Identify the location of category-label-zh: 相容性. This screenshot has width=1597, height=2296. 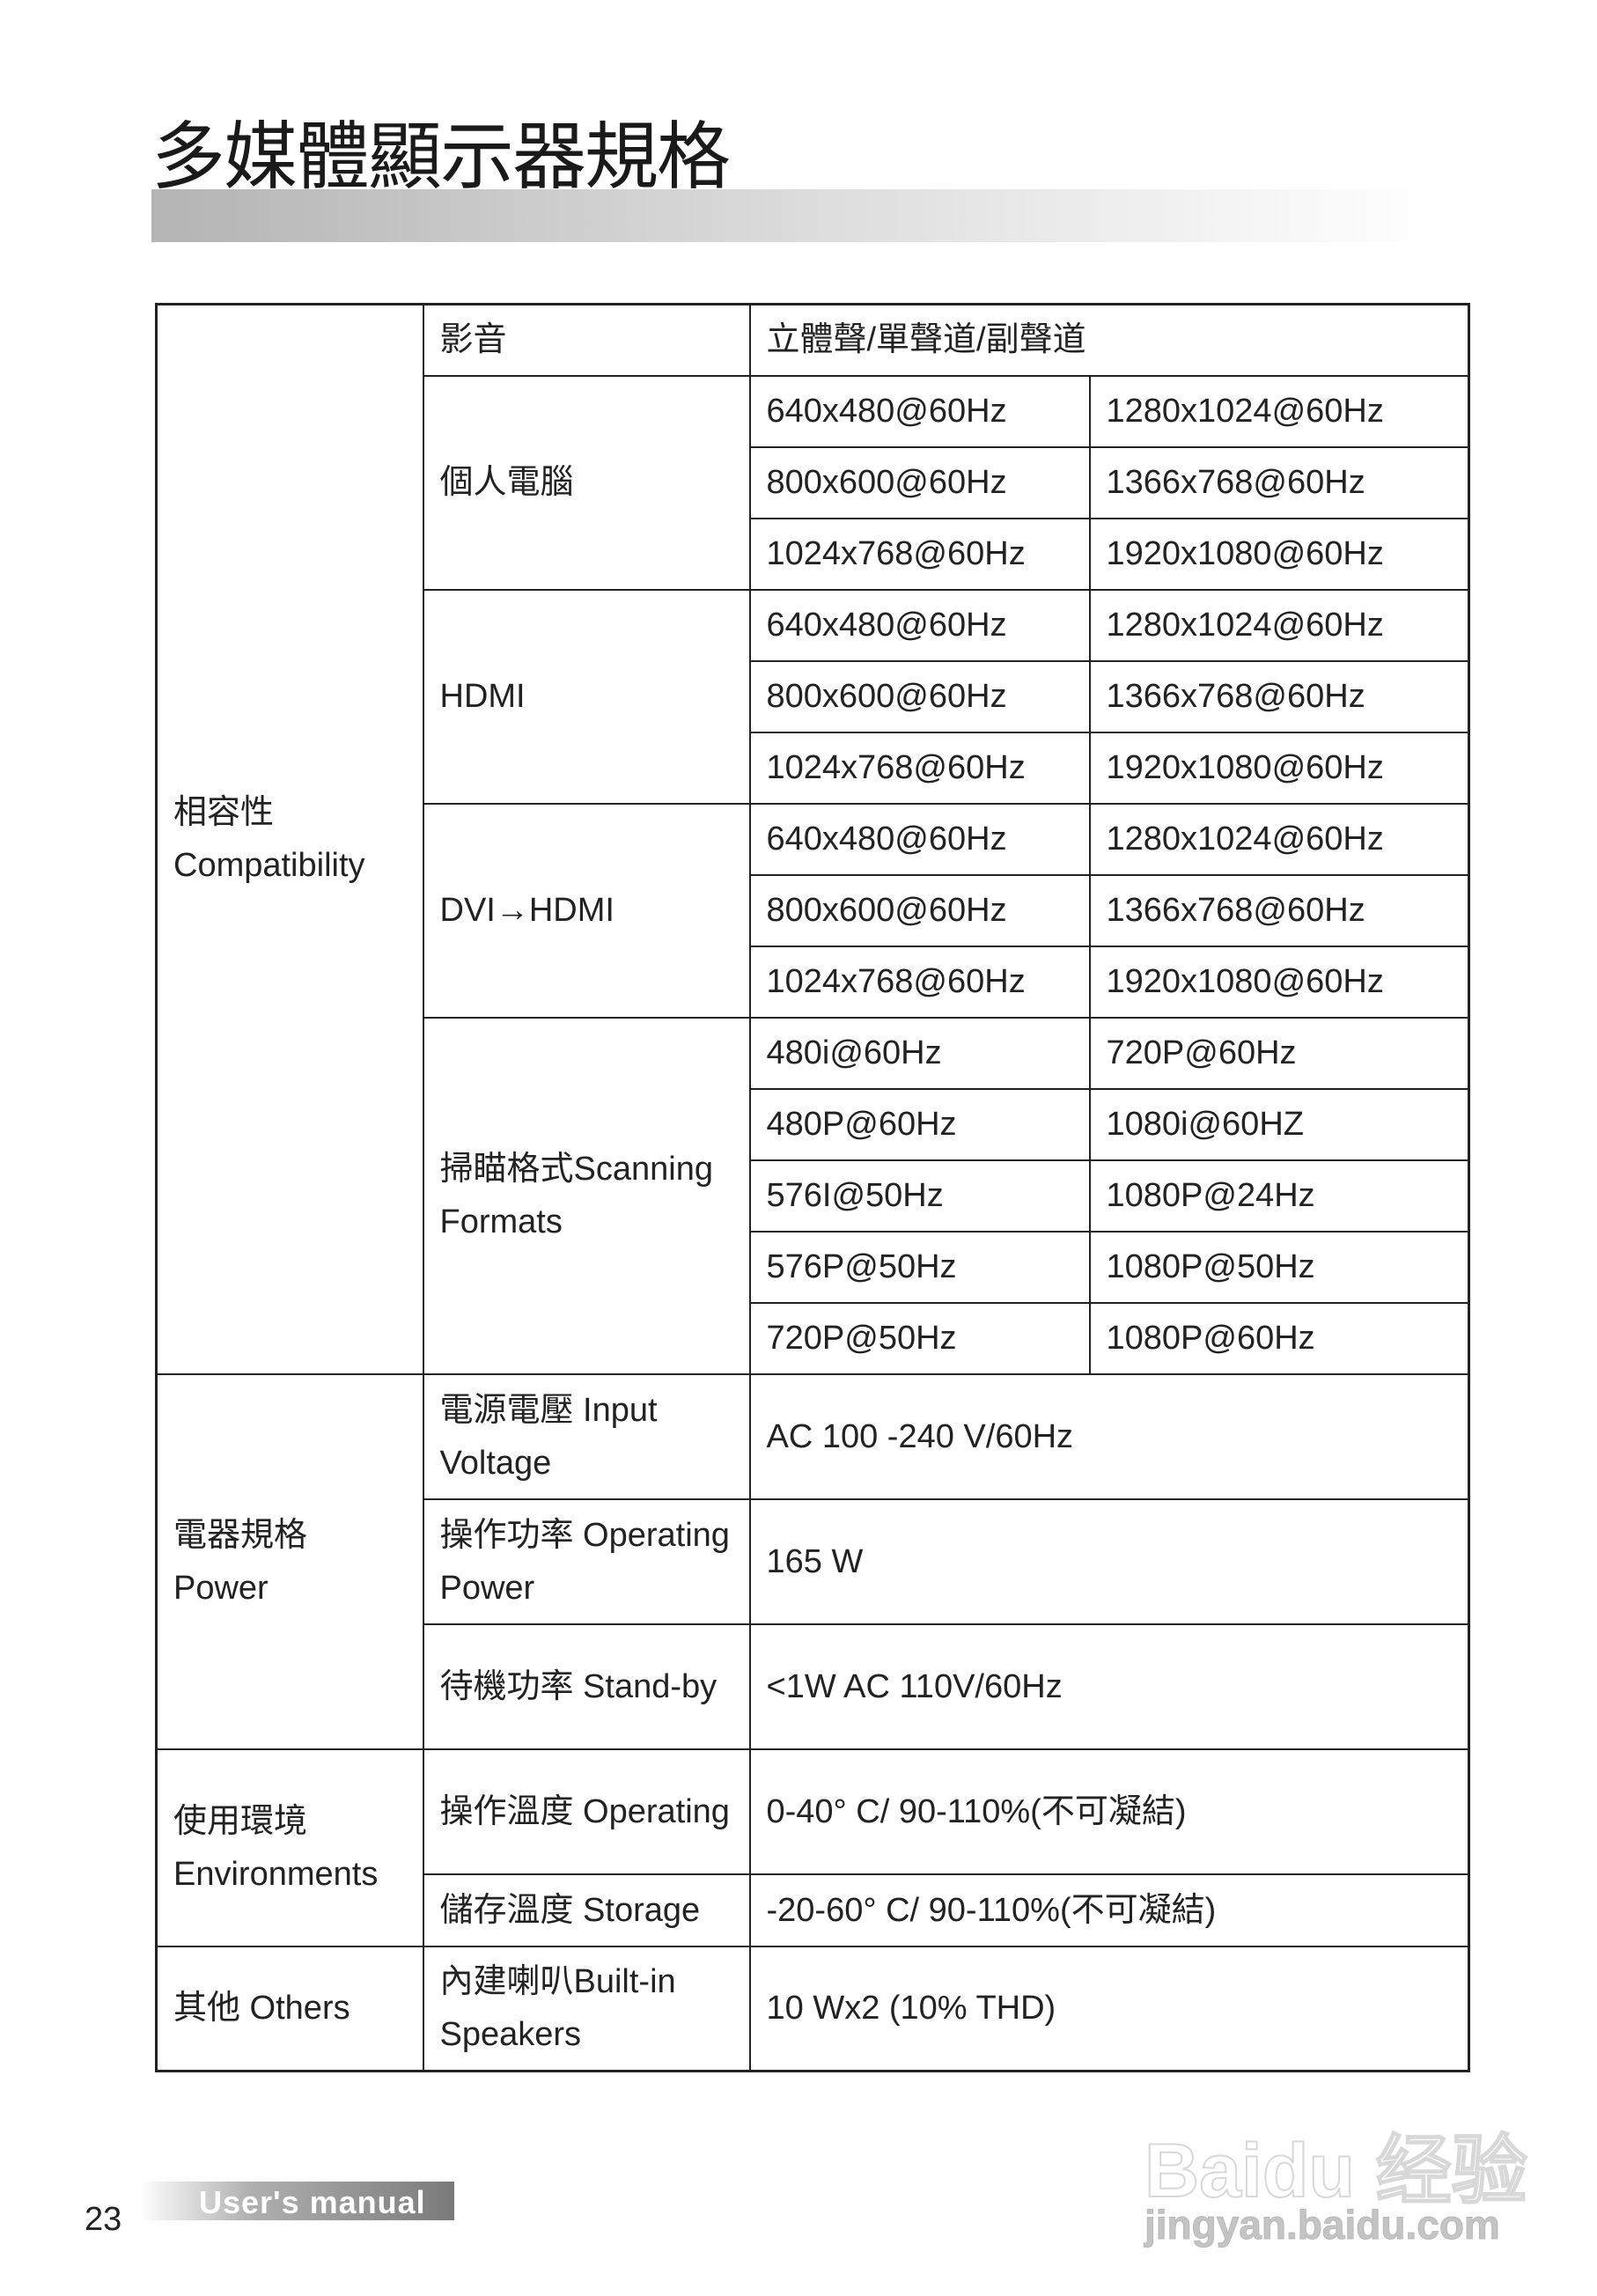
(224, 813).